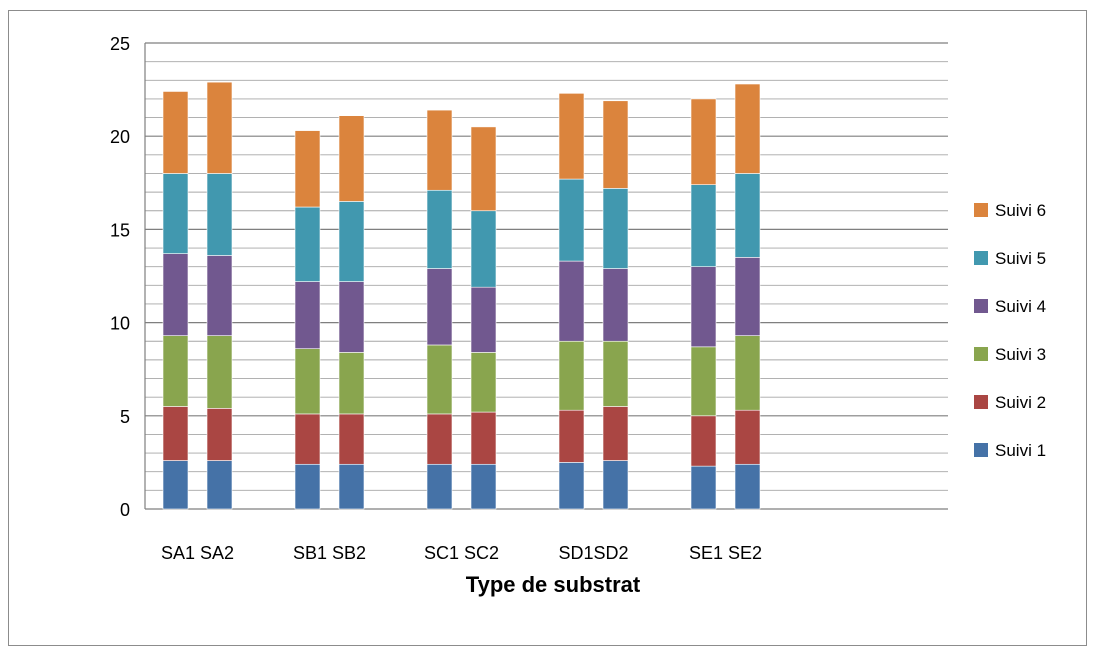 Image resolution: width=1099 pixels, height=651 pixels. What do you see at coordinates (1020, 210) in the screenshot?
I see `legend-label: Suivi 6` at bounding box center [1020, 210].